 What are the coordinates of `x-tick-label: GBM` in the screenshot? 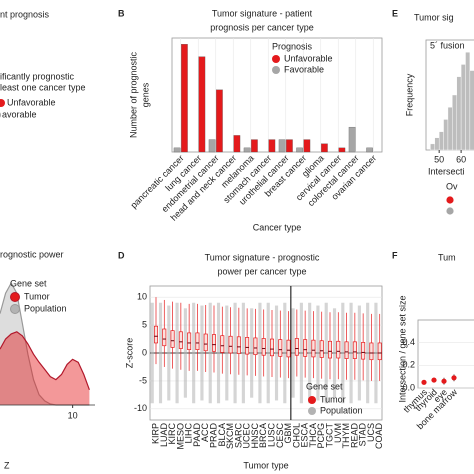 It's located at (288, 433).